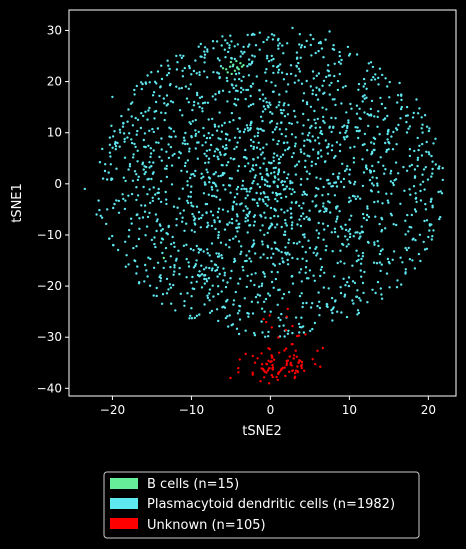 The image size is (466, 549). I want to click on pdc-point-1955, so click(253, 181).